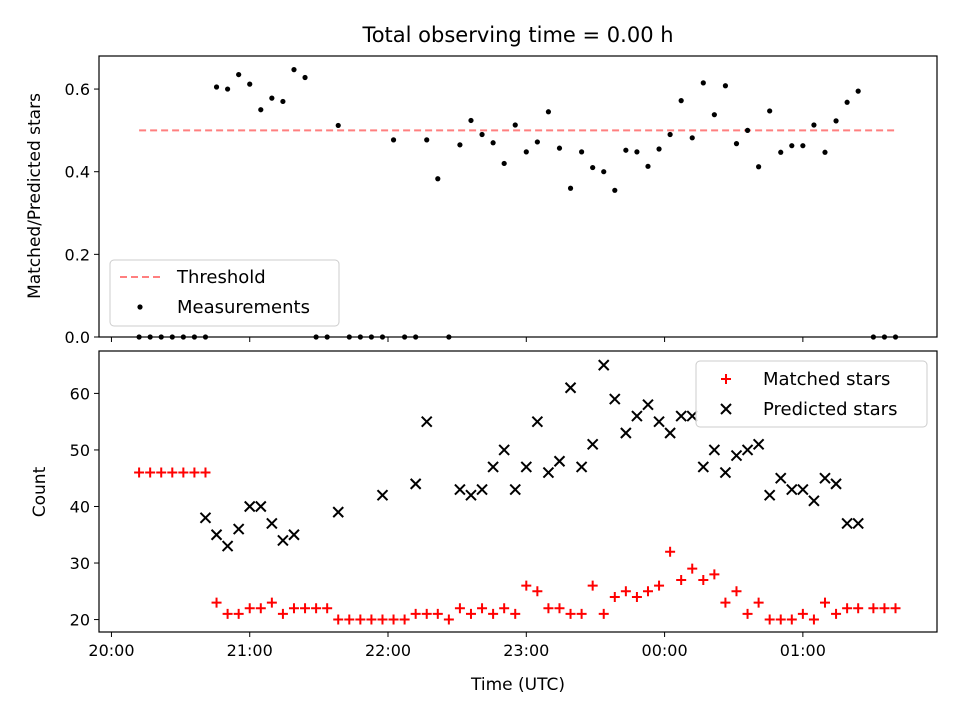 Image resolution: width=960 pixels, height=720 pixels. What do you see at coordinates (388, 650) in the screenshot?
I see `x-tick-label: 22:00` at bounding box center [388, 650].